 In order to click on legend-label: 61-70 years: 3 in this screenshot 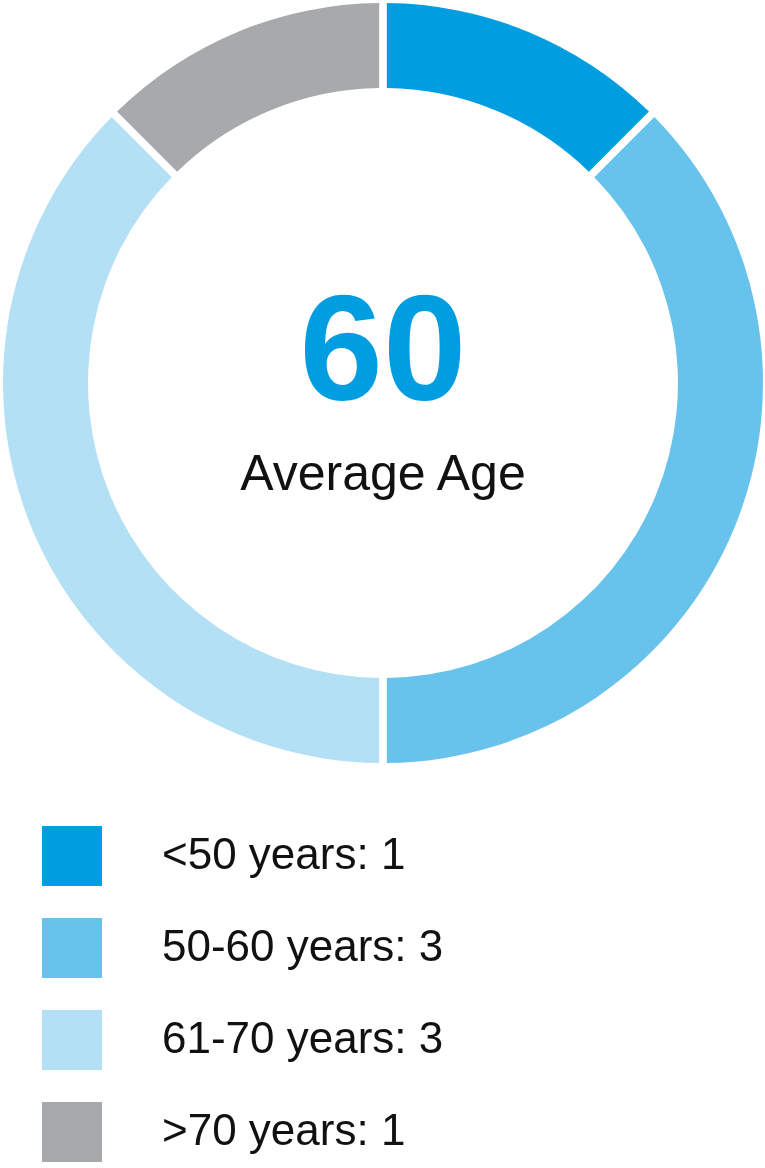, I will do `click(303, 1037)`.